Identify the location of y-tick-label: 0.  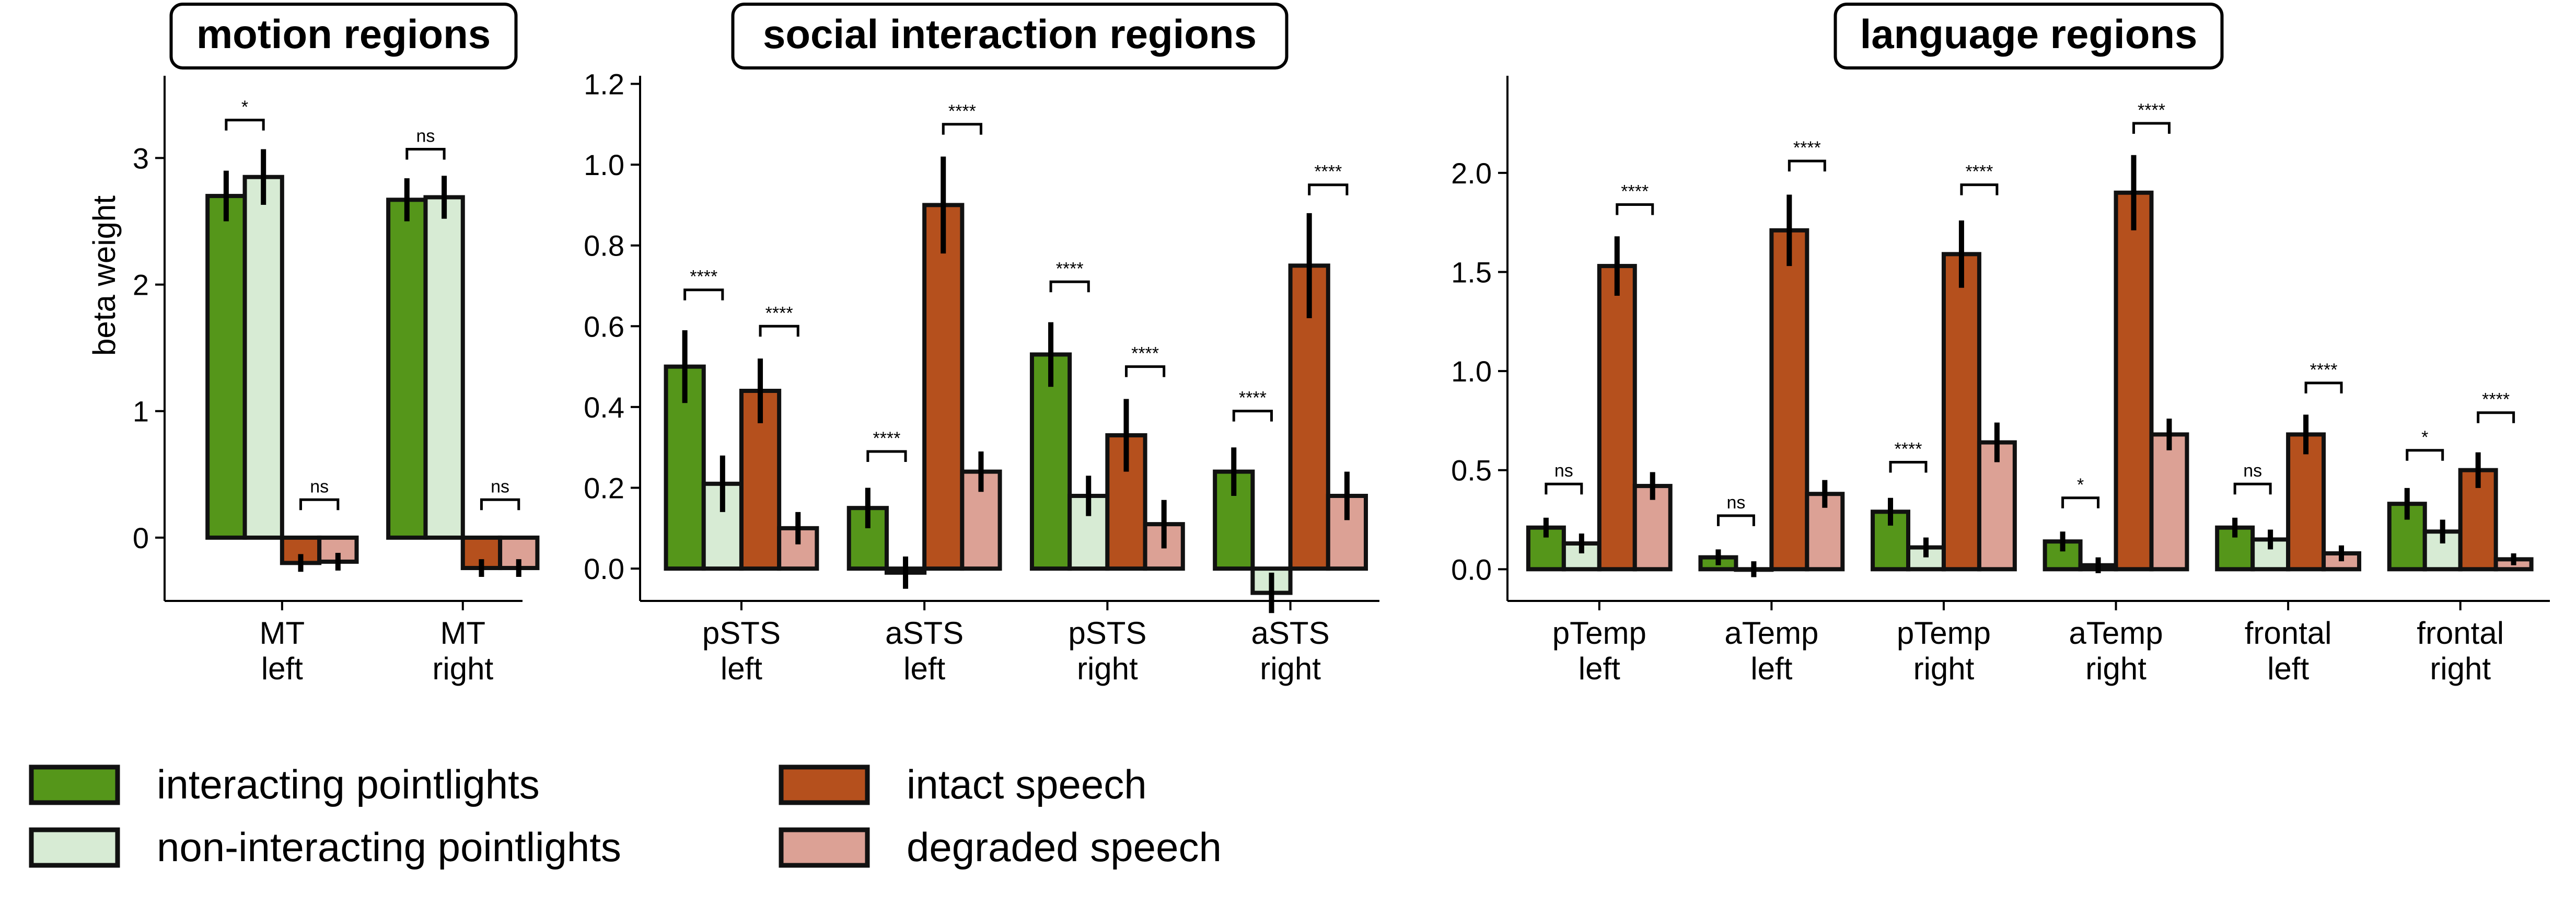
(141, 537).